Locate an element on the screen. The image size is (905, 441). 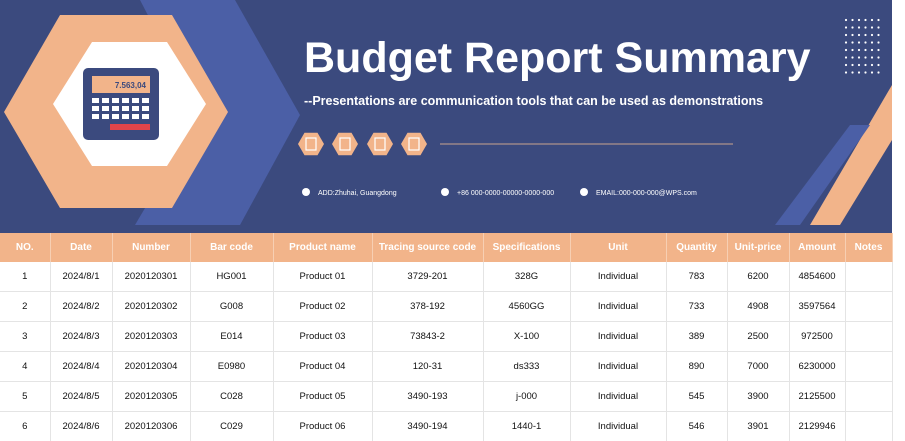
table-cell: 7000 is located at coordinates (758, 366).